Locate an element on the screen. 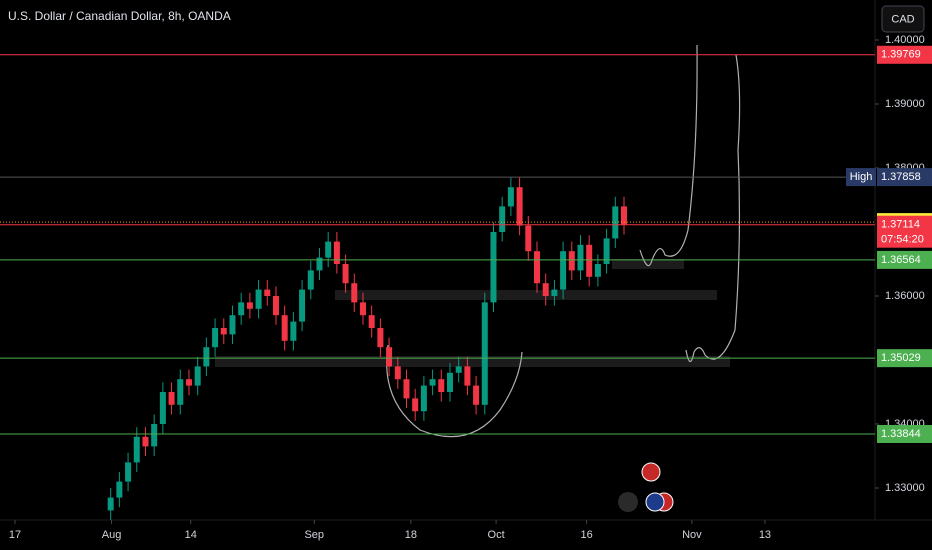 This screenshot has width=932, height=550. y-tick-label: 1.36000 is located at coordinates (905, 296).